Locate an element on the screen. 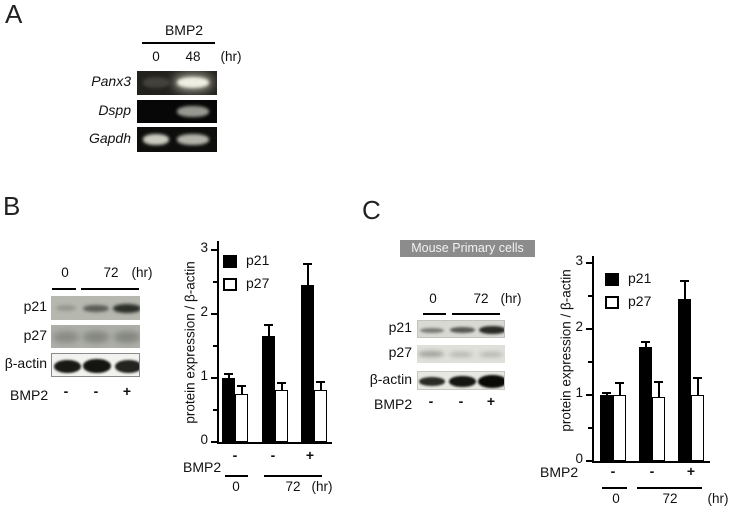  panel-c-row-label-0: p21 is located at coordinates (400, 327).